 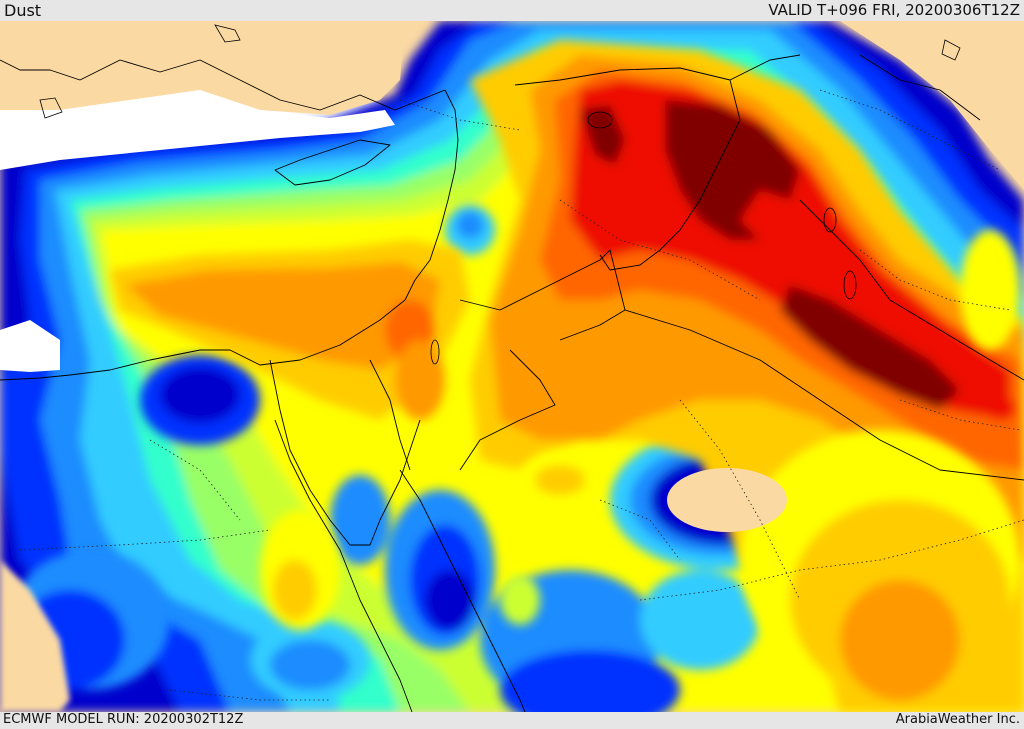 I want to click on coastline-sinai-gulf-suez, so click(x=345, y=452).